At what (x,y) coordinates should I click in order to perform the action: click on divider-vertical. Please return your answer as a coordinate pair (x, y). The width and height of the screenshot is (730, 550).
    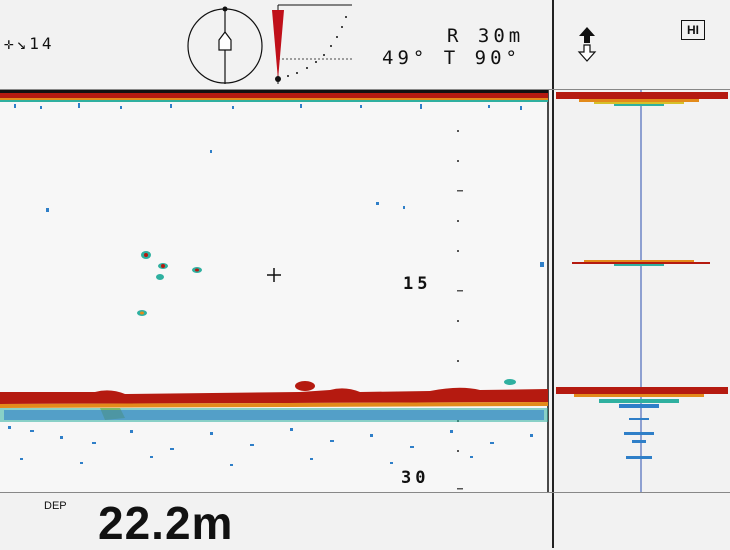
    Looking at the image, I should click on (553, 274).